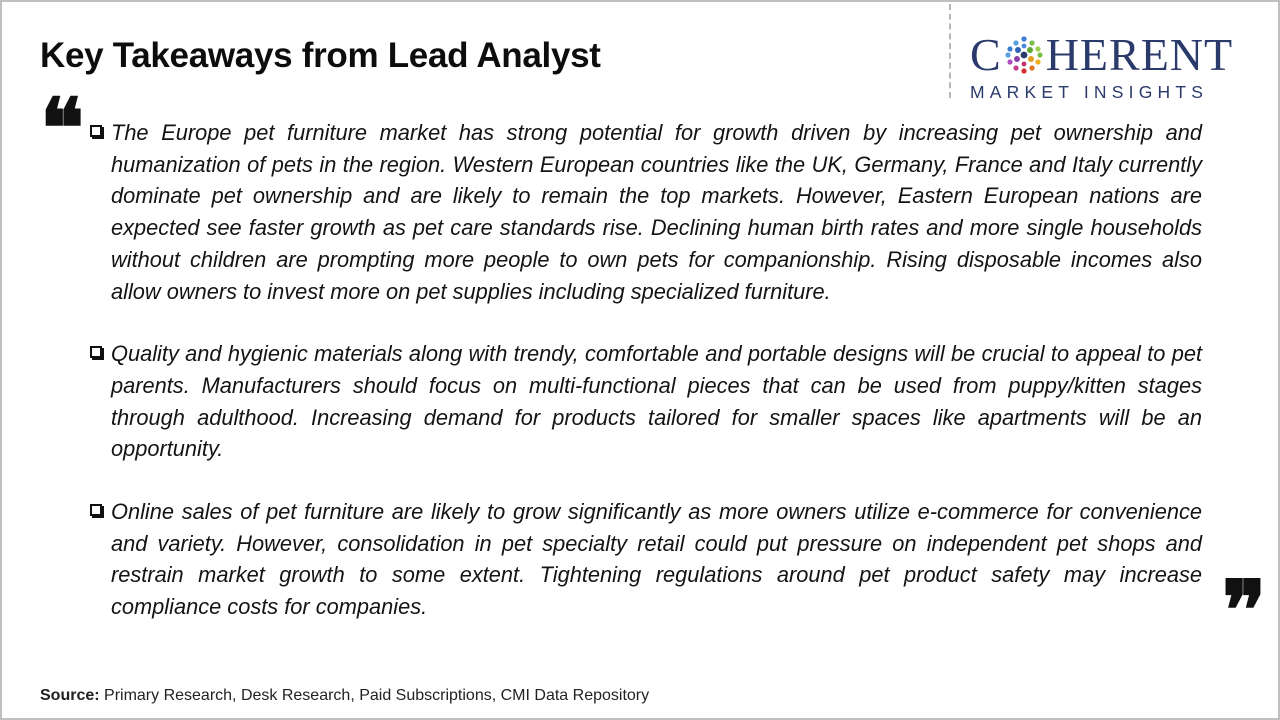 This screenshot has height=720, width=1280. What do you see at coordinates (70, 695) in the screenshot?
I see `source-label: Source:` at bounding box center [70, 695].